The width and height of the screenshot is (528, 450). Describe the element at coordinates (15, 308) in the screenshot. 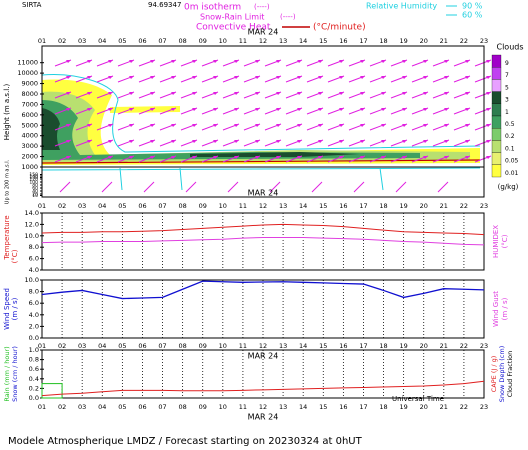

I see `y-axis-unit: (m / s)` at that location.